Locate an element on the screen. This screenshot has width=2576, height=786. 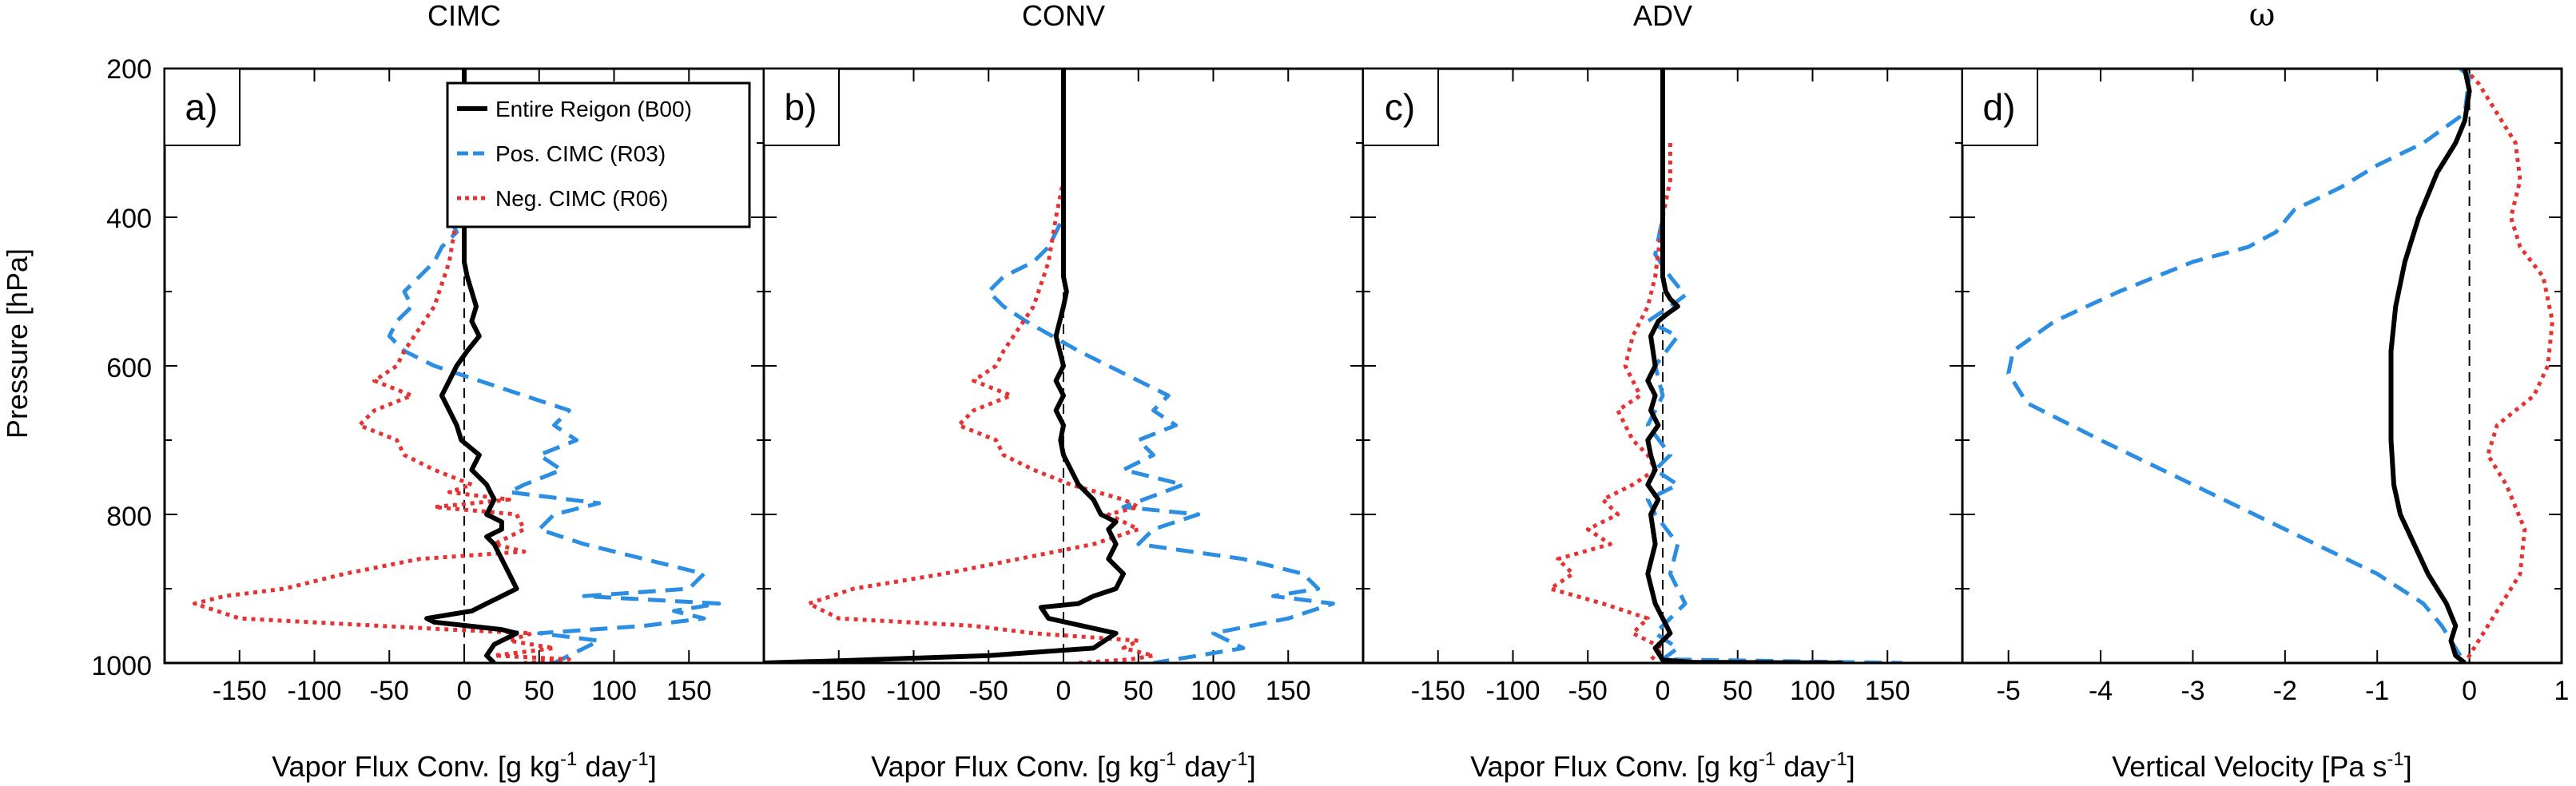
legend-box is located at coordinates (598, 155).